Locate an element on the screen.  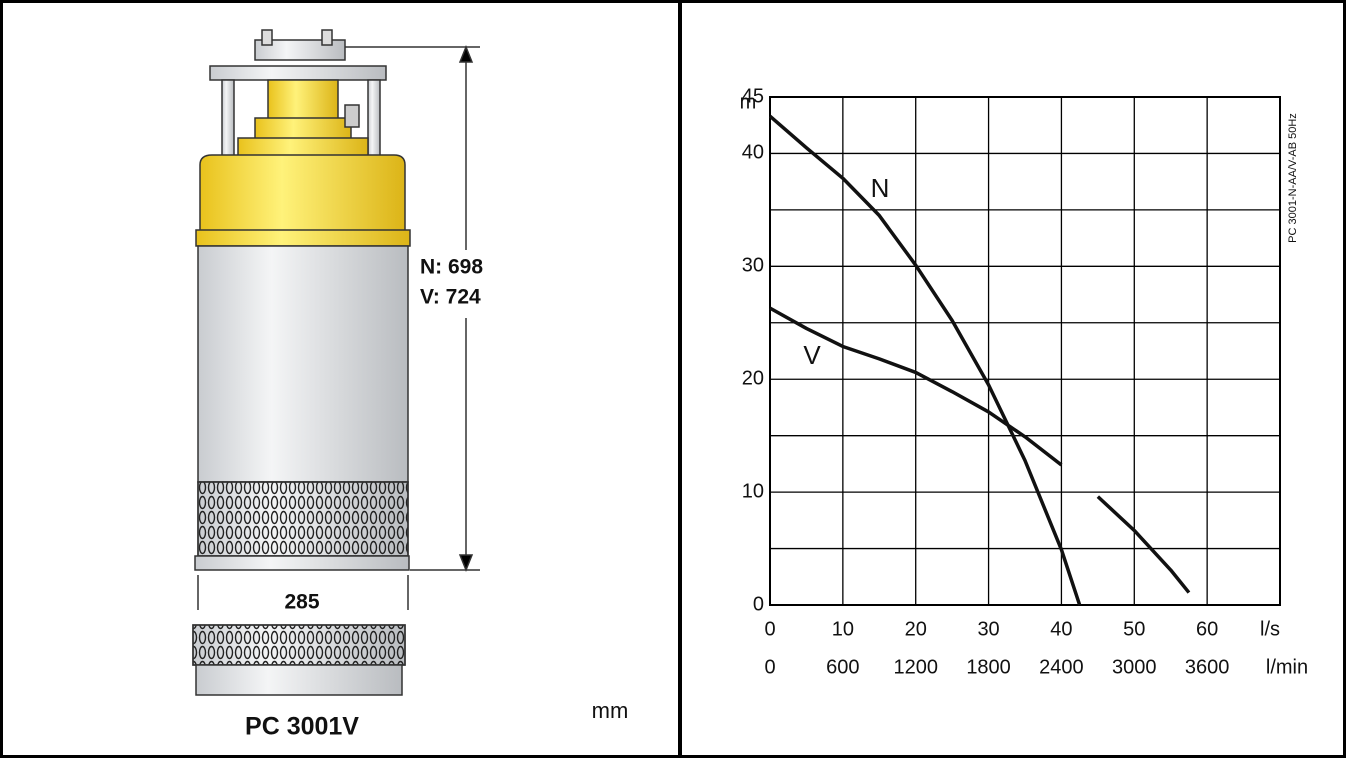
curve is located at coordinates (980, 450).